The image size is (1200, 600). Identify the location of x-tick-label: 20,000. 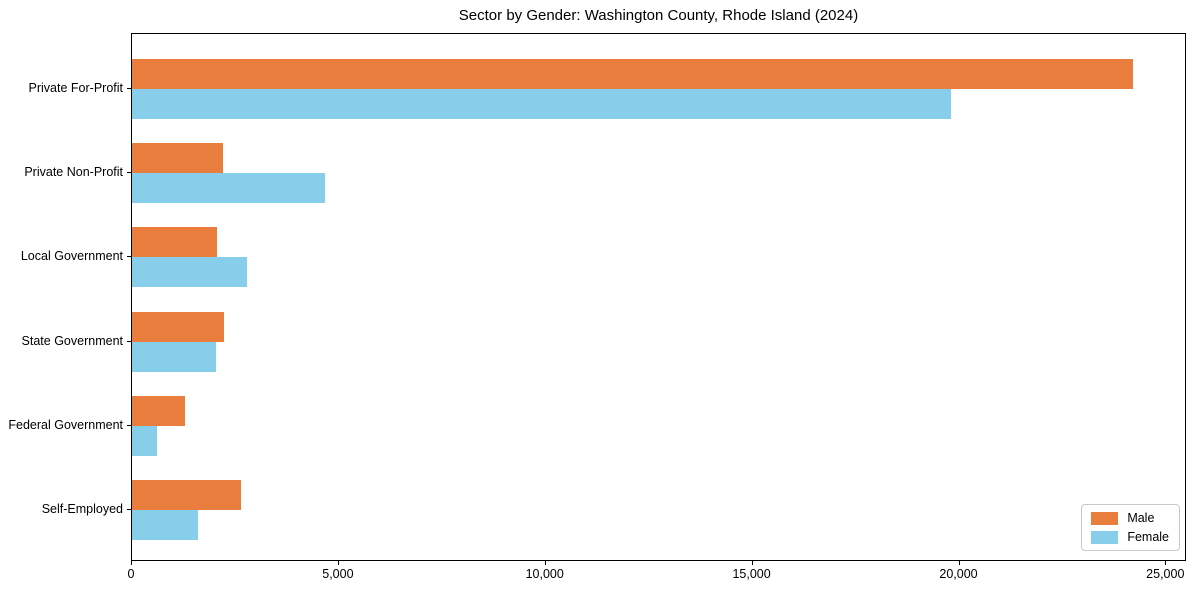
(958, 574).